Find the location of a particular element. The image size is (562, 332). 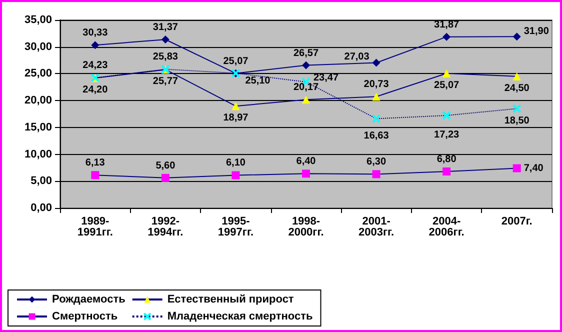

x-tick-label: 1998-2000гг. is located at coordinates (306, 227).